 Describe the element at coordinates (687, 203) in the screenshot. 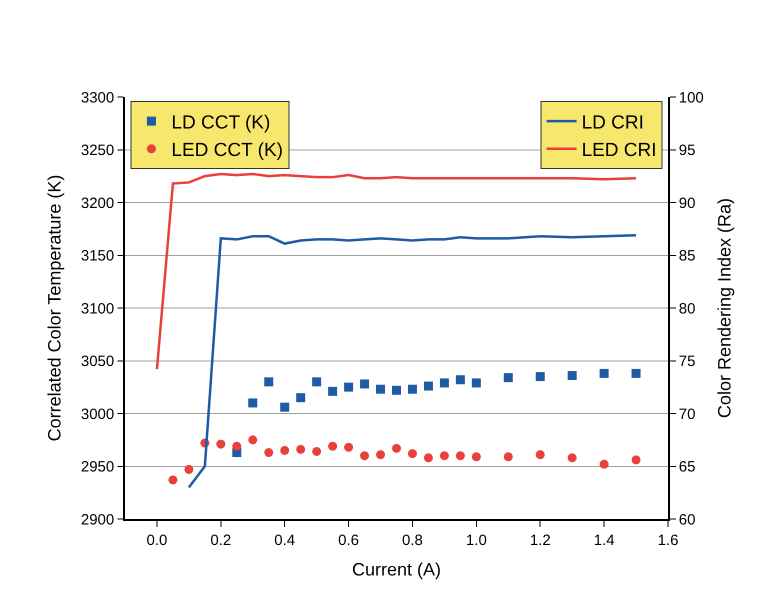

I see `y2-tick-label: 90` at that location.